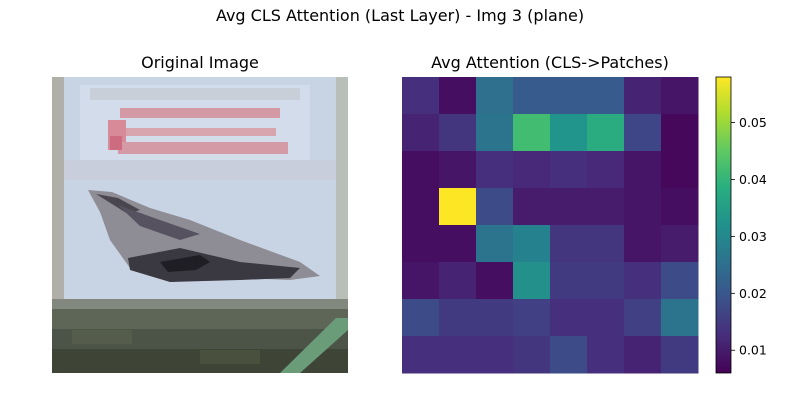  What do you see at coordinates (753, 293) in the screenshot?
I see `colorbar-tick-label: 0.02` at bounding box center [753, 293].